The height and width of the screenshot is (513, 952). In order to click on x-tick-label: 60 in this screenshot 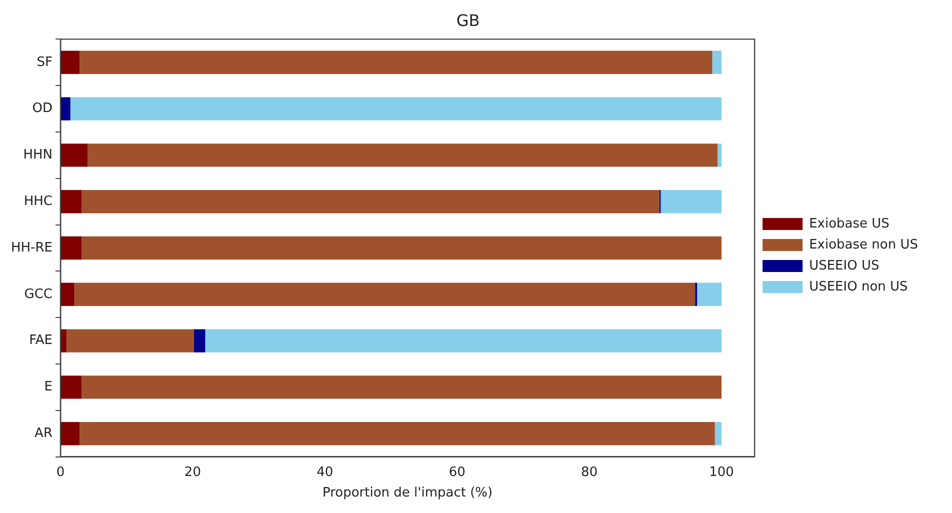, I will do `click(457, 472)`.